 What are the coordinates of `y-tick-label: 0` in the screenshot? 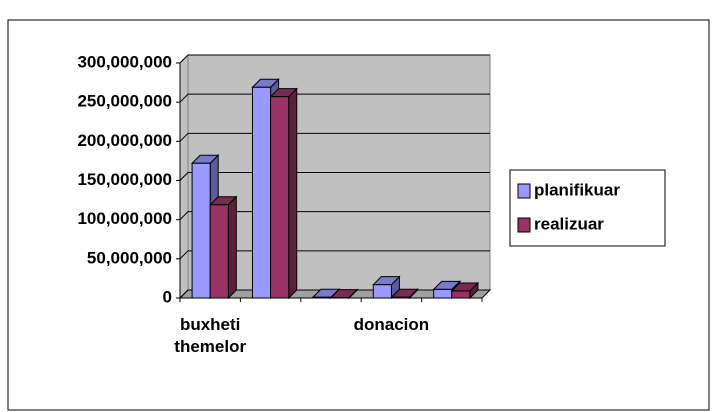 It's located at (167, 296).